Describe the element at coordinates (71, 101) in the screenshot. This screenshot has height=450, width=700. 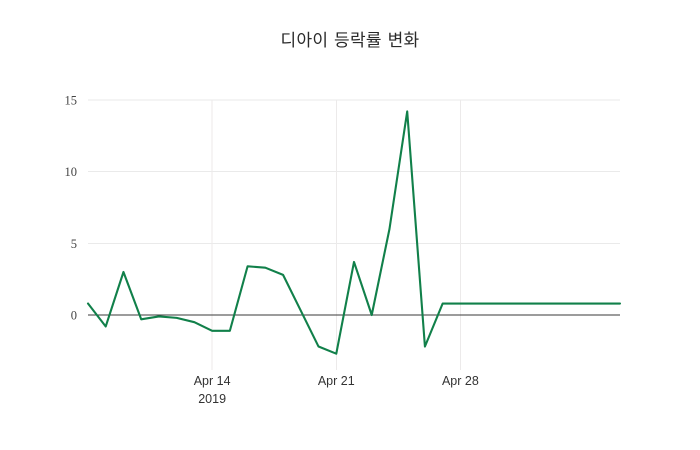
I see `y-tick-label: 15` at that location.